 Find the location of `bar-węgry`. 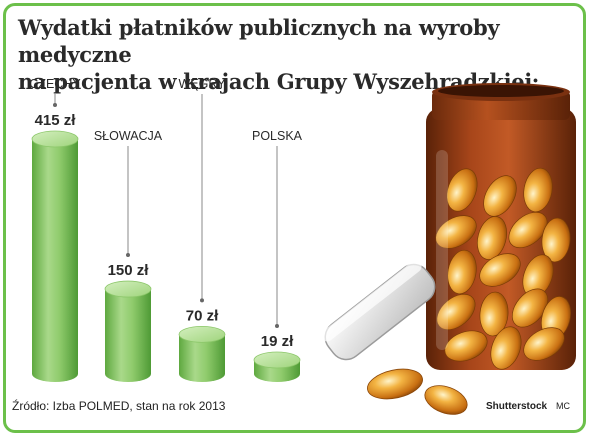

bar-węgry is located at coordinates (202, 358).